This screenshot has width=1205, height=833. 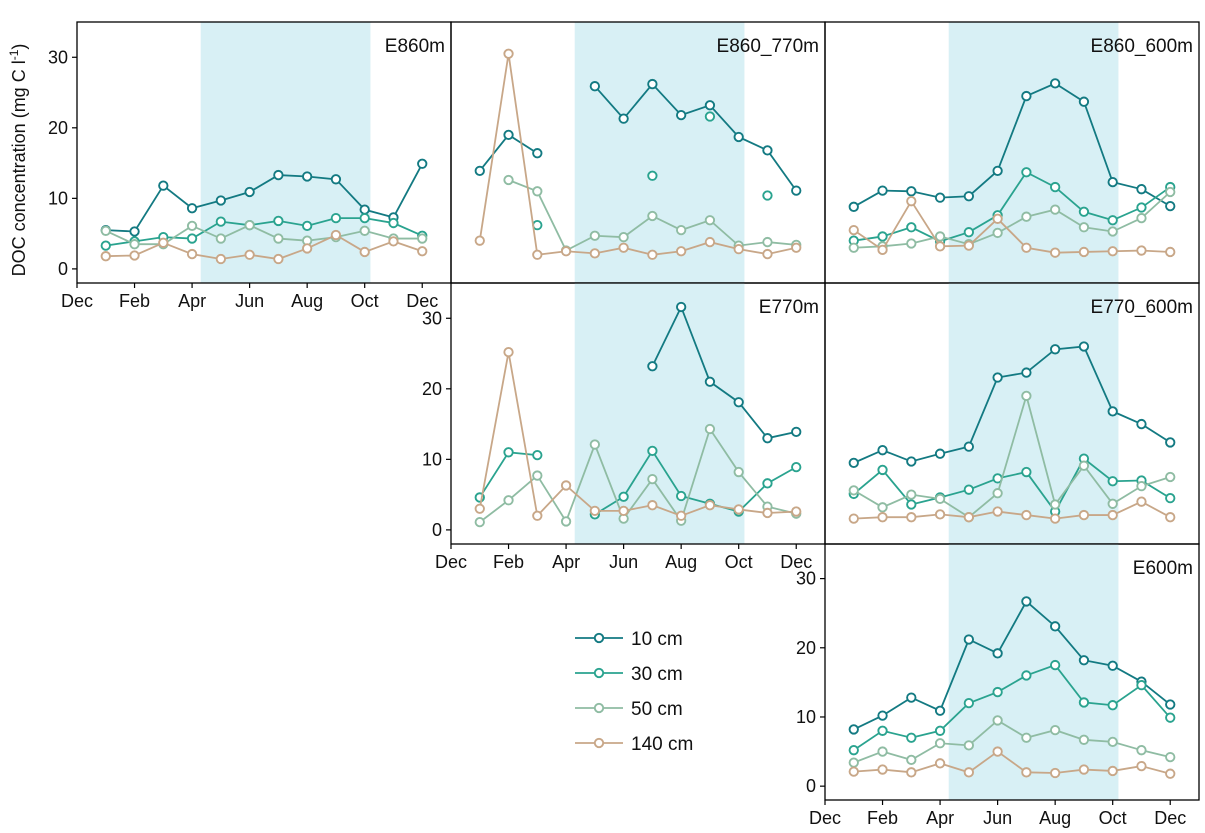 I want to click on panel-label: E860_600m, so click(x=1142, y=46).